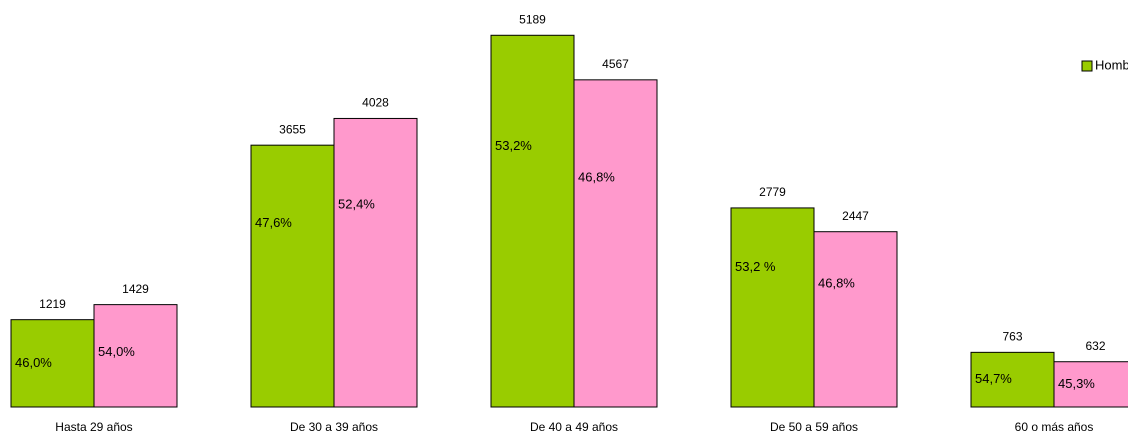 This screenshot has height=436, width=1128. I want to click on value-label: 5189, so click(532, 19).